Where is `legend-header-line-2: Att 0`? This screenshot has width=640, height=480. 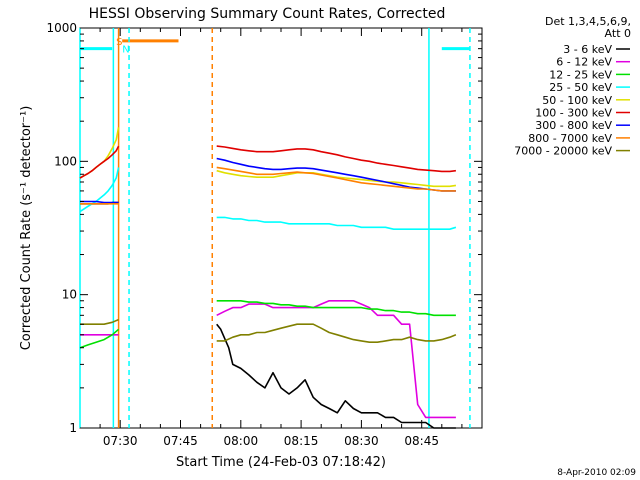 legend-header-line-2: Att 0 is located at coordinates (618, 33).